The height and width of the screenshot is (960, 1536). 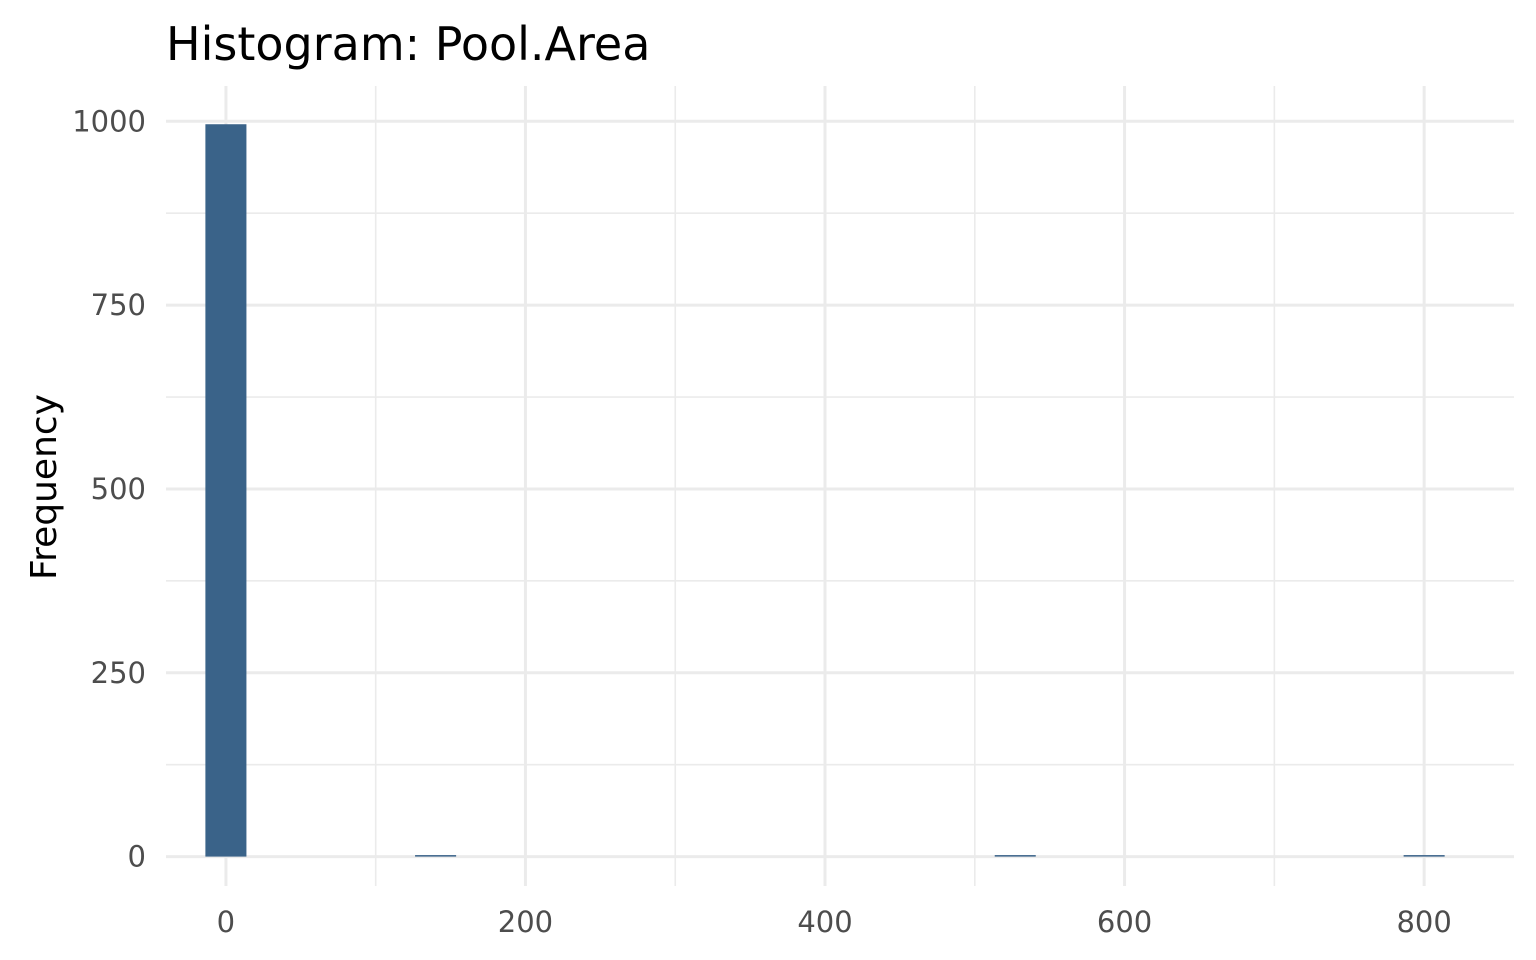 What do you see at coordinates (44, 487) in the screenshot?
I see `y-axis-label: Frequency` at bounding box center [44, 487].